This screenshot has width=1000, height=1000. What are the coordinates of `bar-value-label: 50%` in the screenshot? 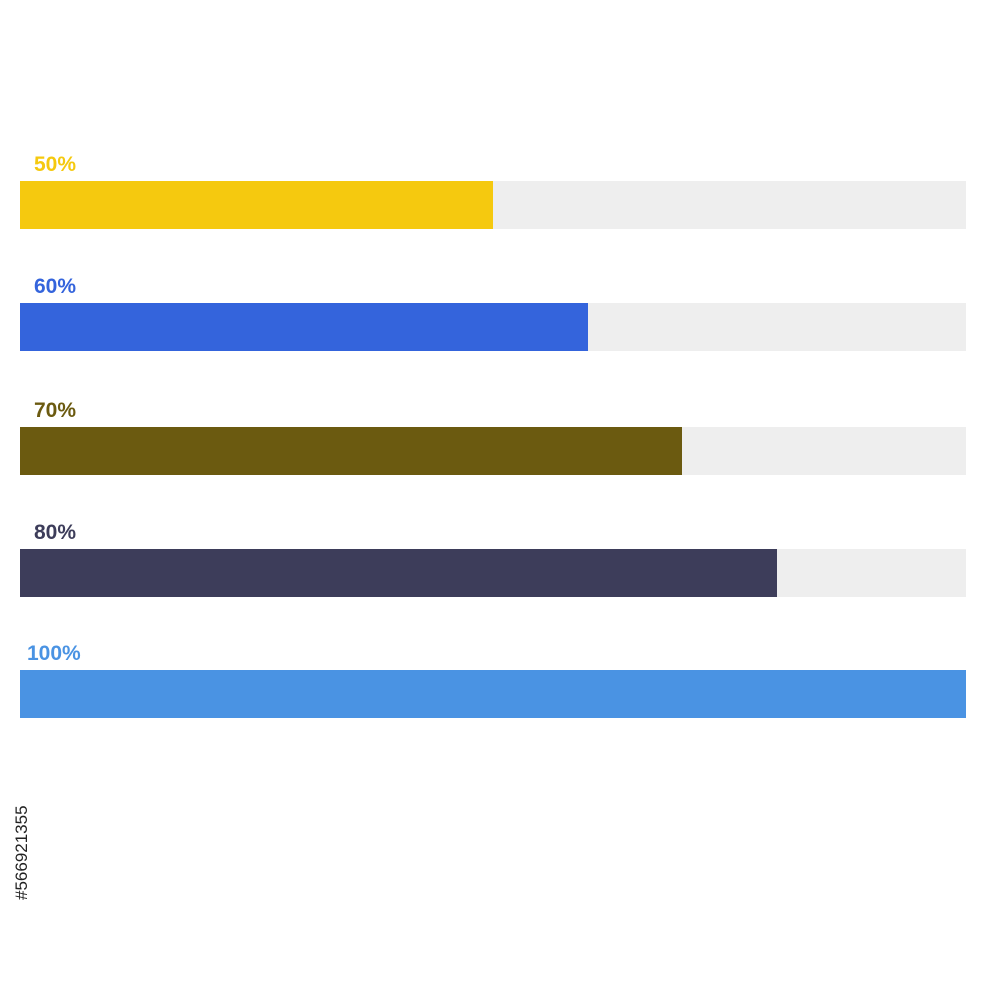 It's located at (55, 164).